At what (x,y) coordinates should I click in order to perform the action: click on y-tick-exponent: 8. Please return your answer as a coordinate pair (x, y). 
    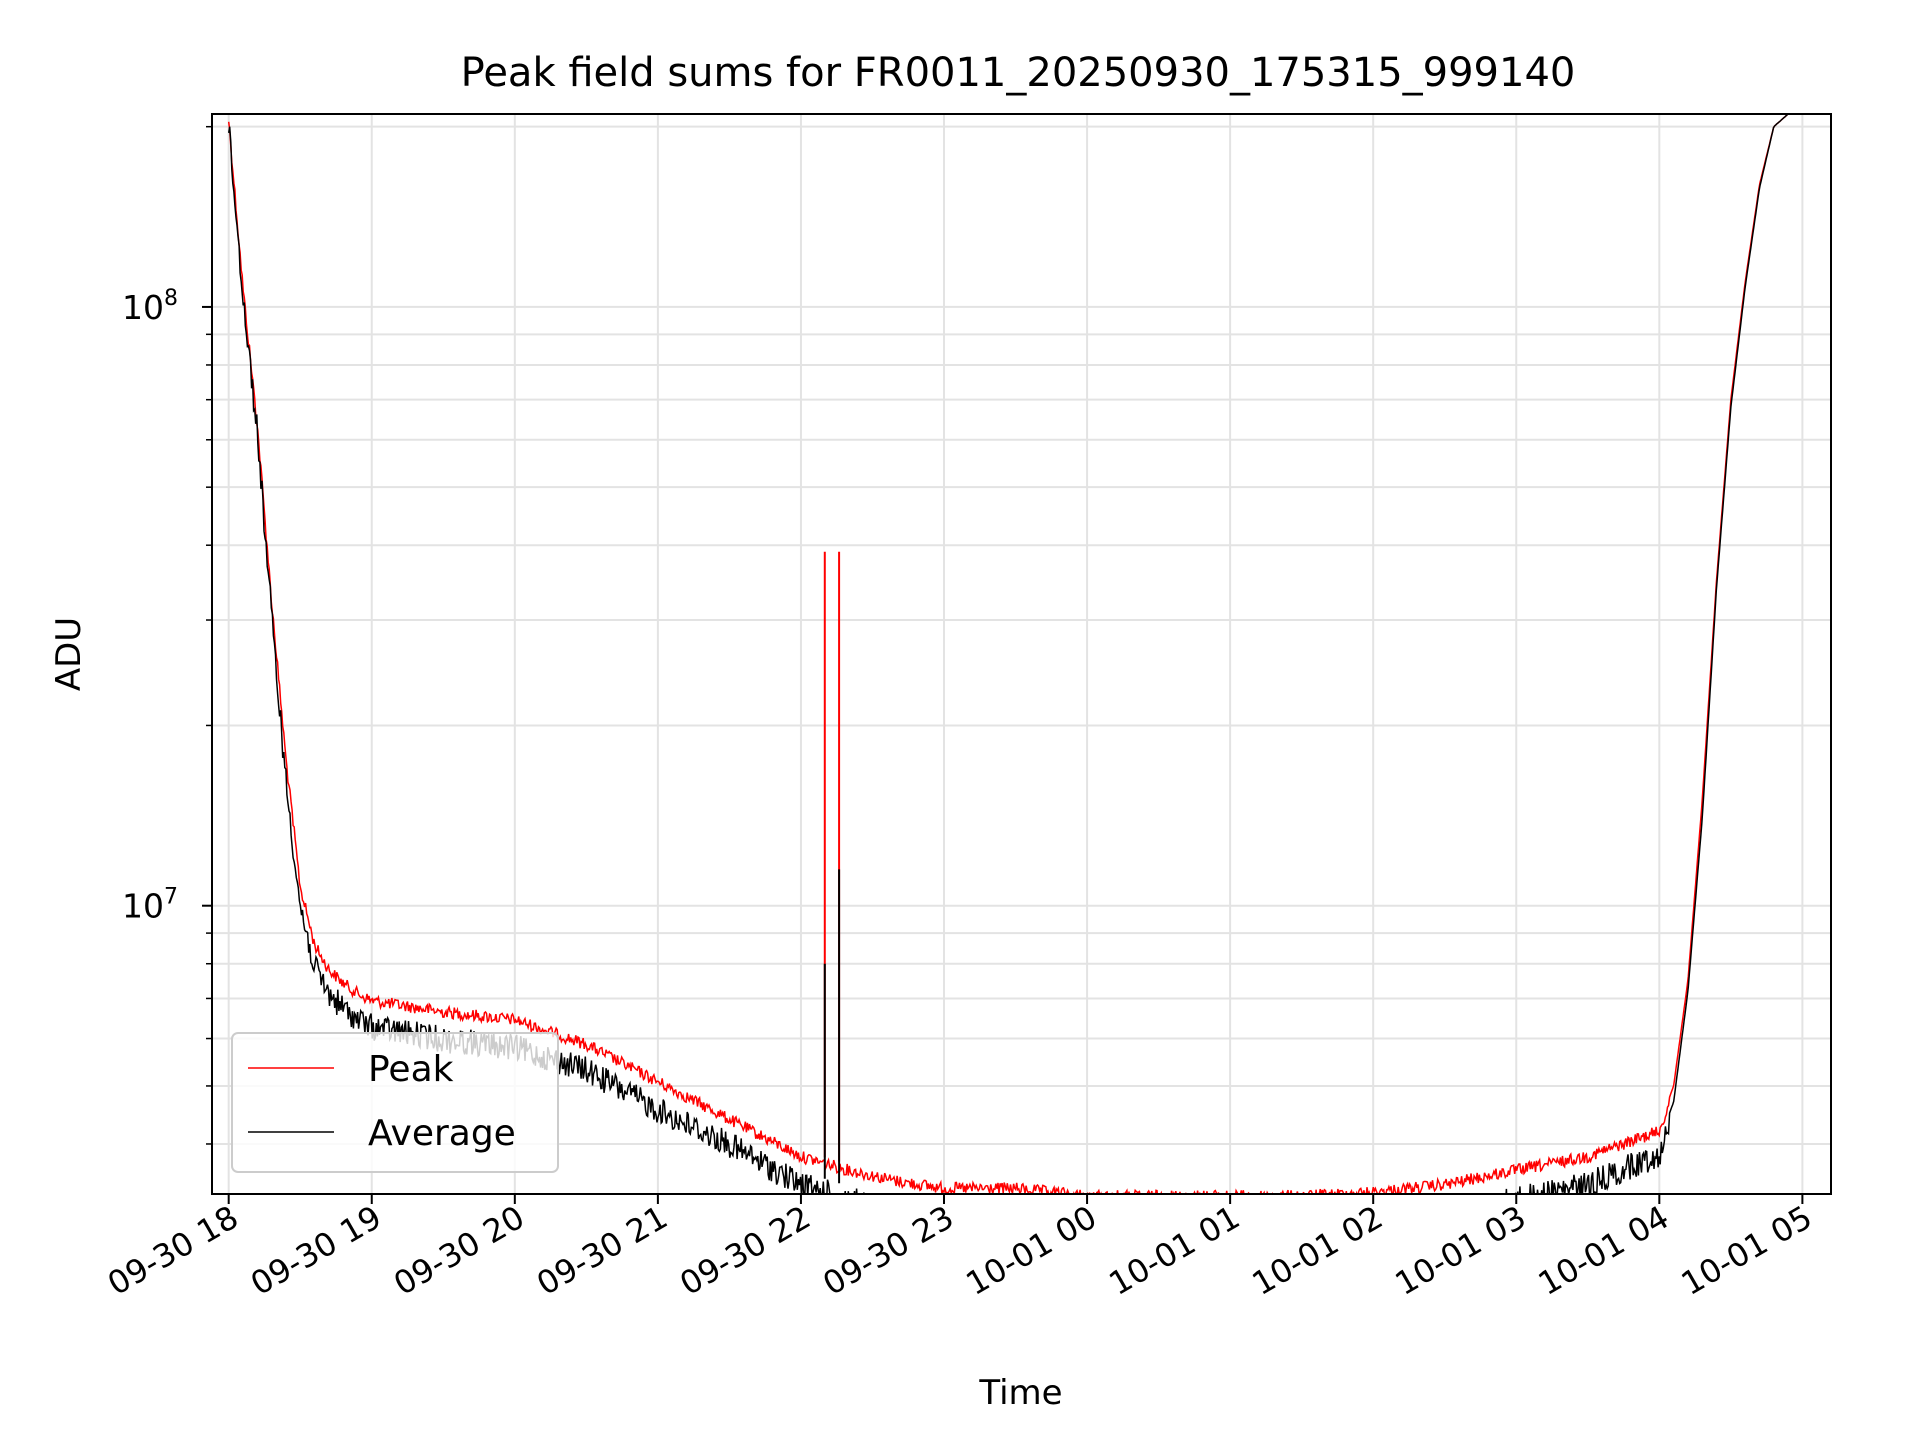
    Looking at the image, I should click on (171, 298).